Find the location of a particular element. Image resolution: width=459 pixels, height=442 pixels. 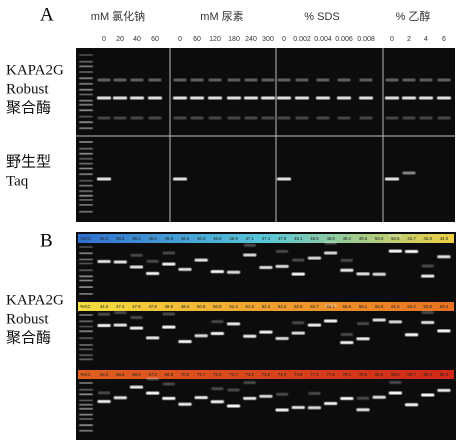

strip-value: 46.9 is located at coordinates (233, 238).